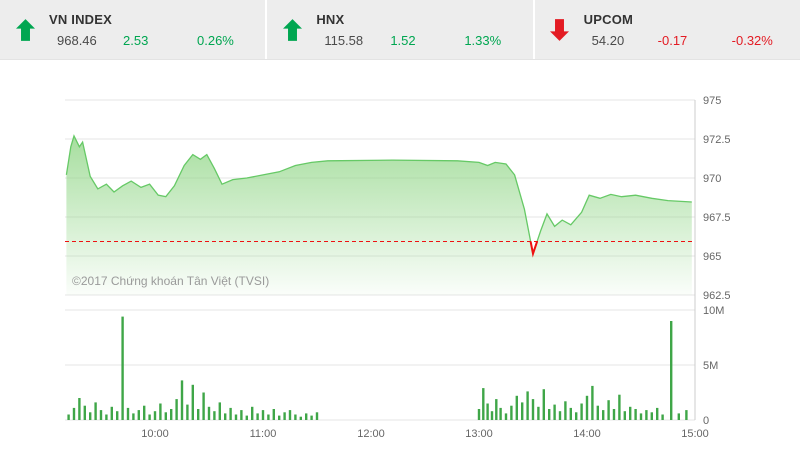 Image resolution: width=800 pixels, height=456 pixels. Describe the element at coordinates (344, 40) in the screenshot. I see `index-value: 115.58` at that location.